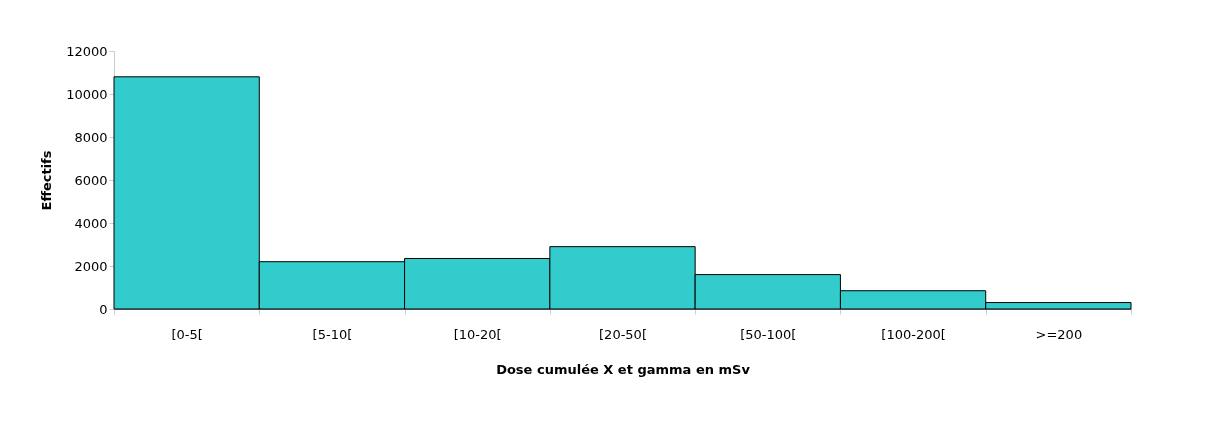 The width and height of the screenshot is (1230, 443). What do you see at coordinates (91, 137) in the screenshot?
I see `y-tick-label: 8000` at bounding box center [91, 137].